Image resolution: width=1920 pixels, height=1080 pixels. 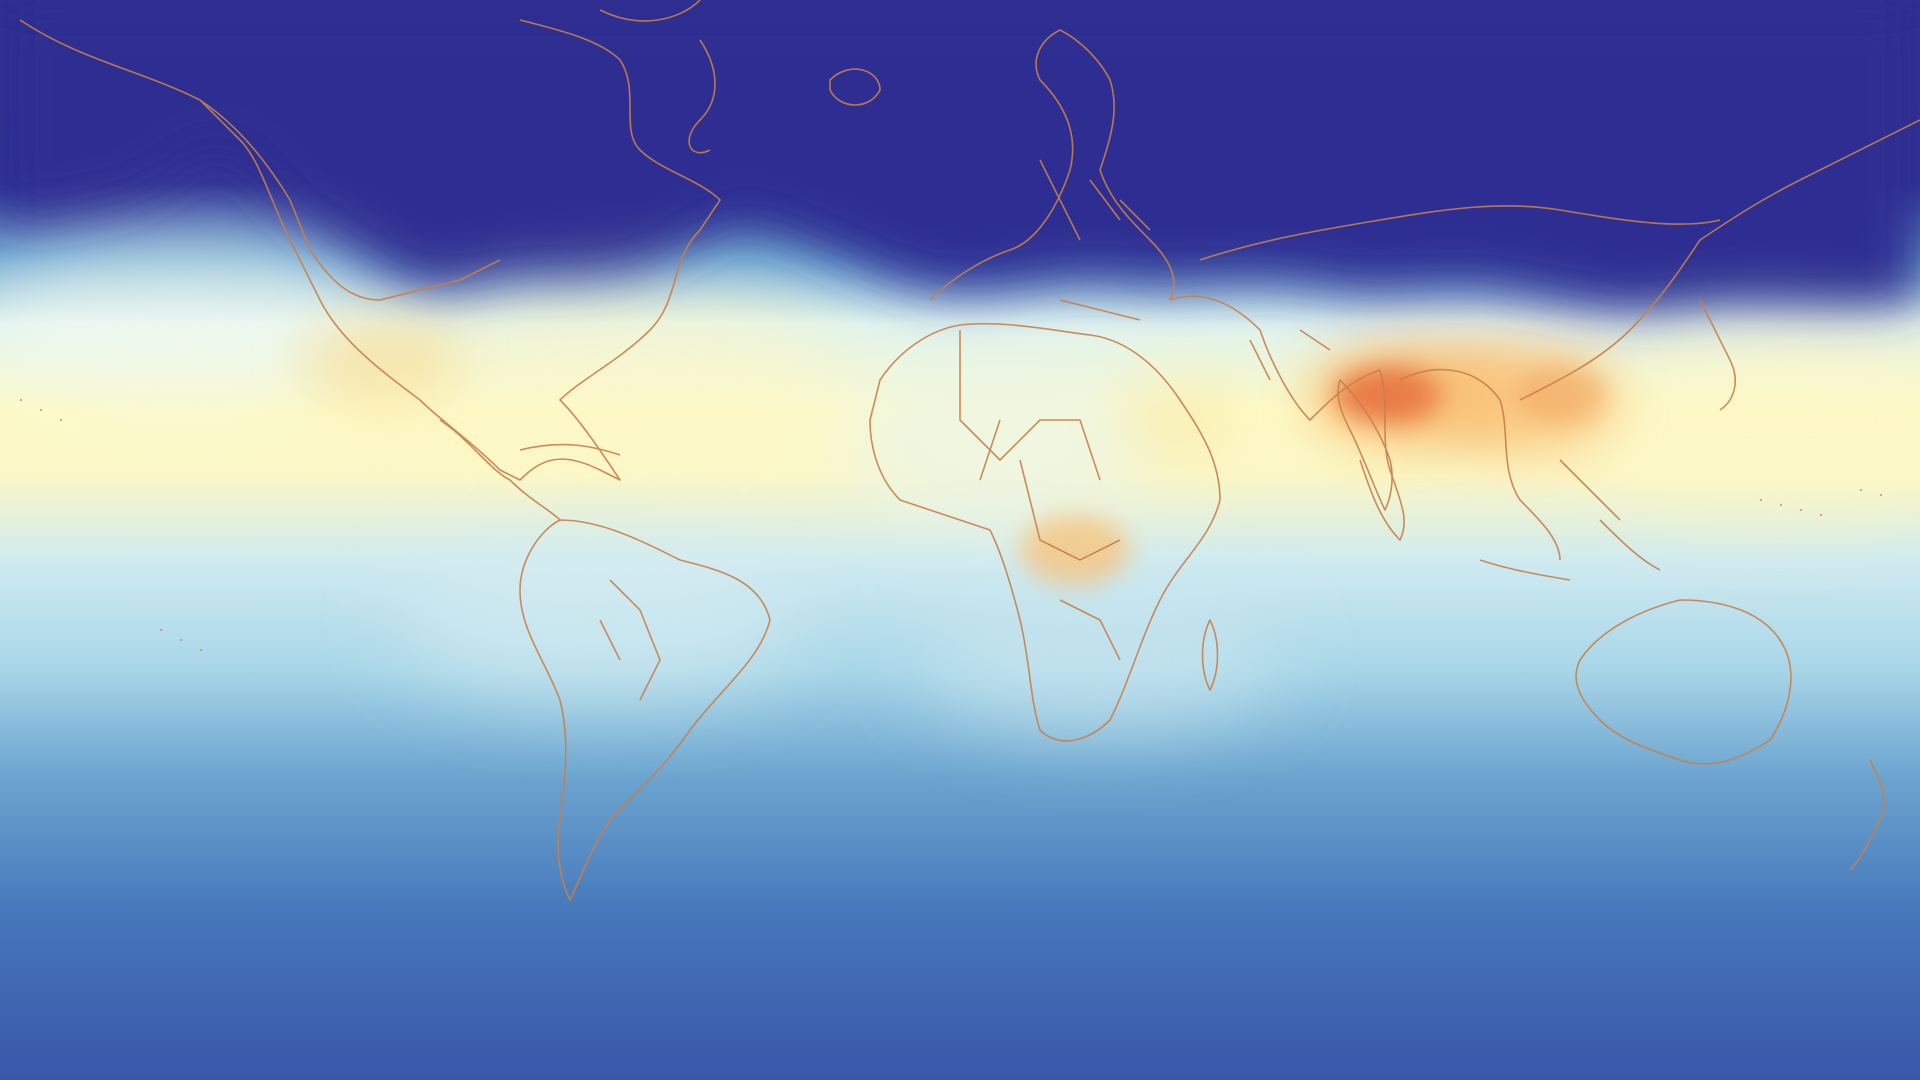 I want to click on hotspot-mexico, so click(x=380, y=360).